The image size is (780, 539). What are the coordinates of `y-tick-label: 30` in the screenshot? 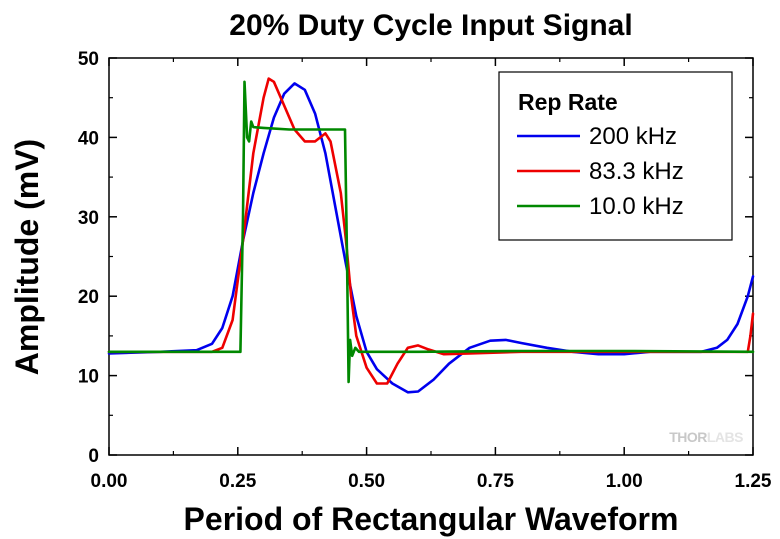 It's located at (88, 218).